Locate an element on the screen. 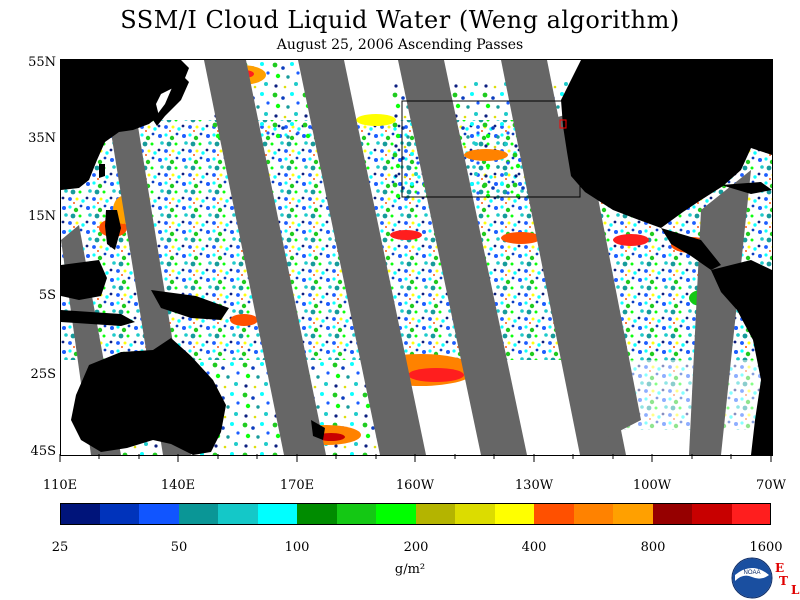  lon-label-160w: 160W is located at coordinates (415, 485).